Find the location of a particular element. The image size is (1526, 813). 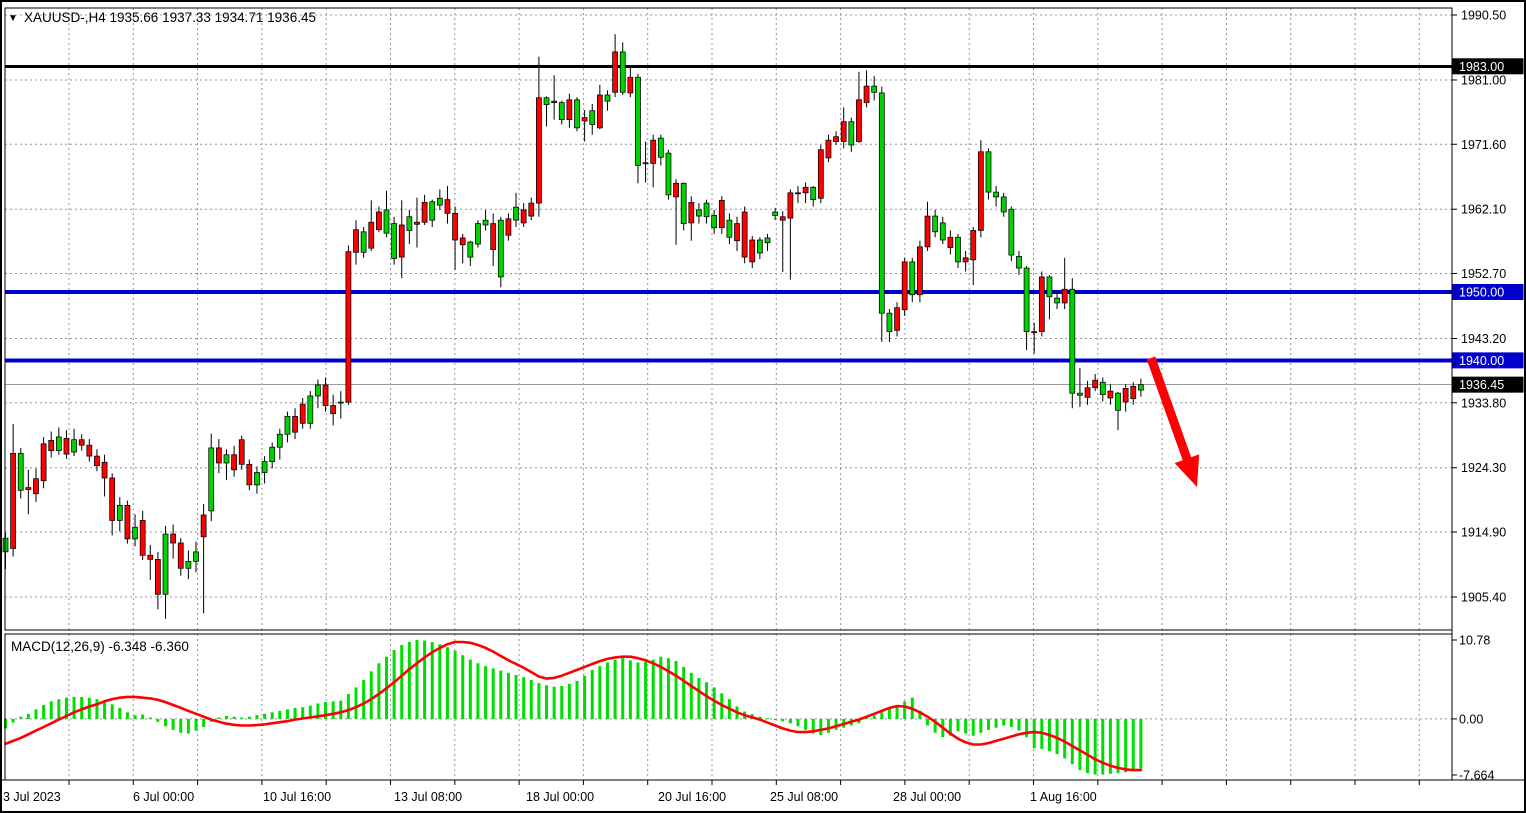

price-badge-label: 1936.45 is located at coordinates (1481, 385).